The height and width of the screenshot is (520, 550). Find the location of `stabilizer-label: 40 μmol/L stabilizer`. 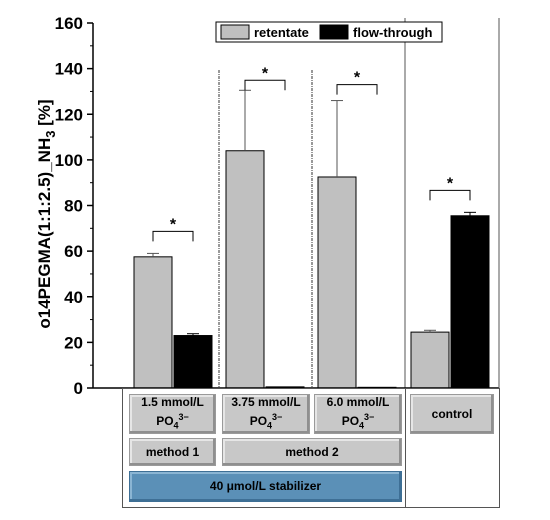

stabilizer-label: 40 μmol/L stabilizer is located at coordinates (265, 486).